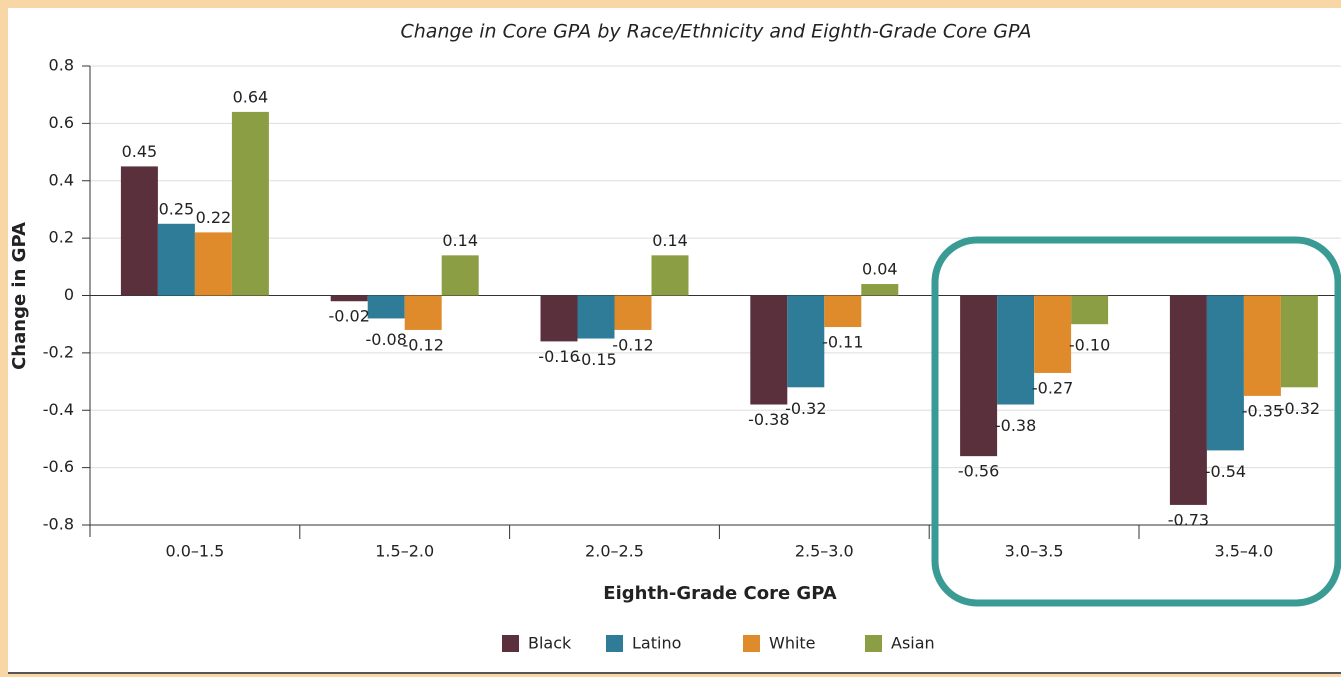  Describe the element at coordinates (404, 551) in the screenshot. I see `x-tick-label: 1.5–2.0` at that location.